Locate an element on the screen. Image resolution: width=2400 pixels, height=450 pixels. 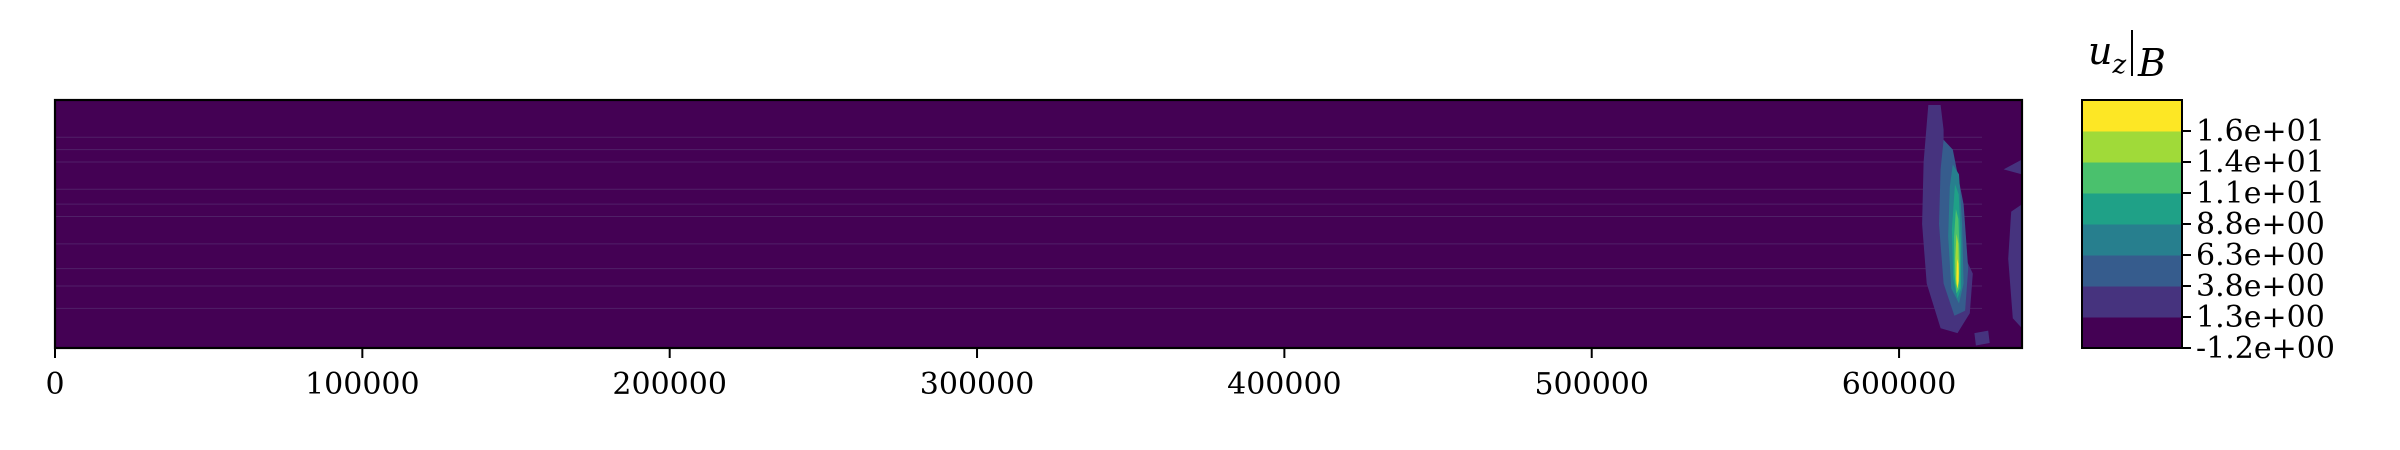
colorbar-tick-label: 1.1e+01 is located at coordinates (2260, 193).